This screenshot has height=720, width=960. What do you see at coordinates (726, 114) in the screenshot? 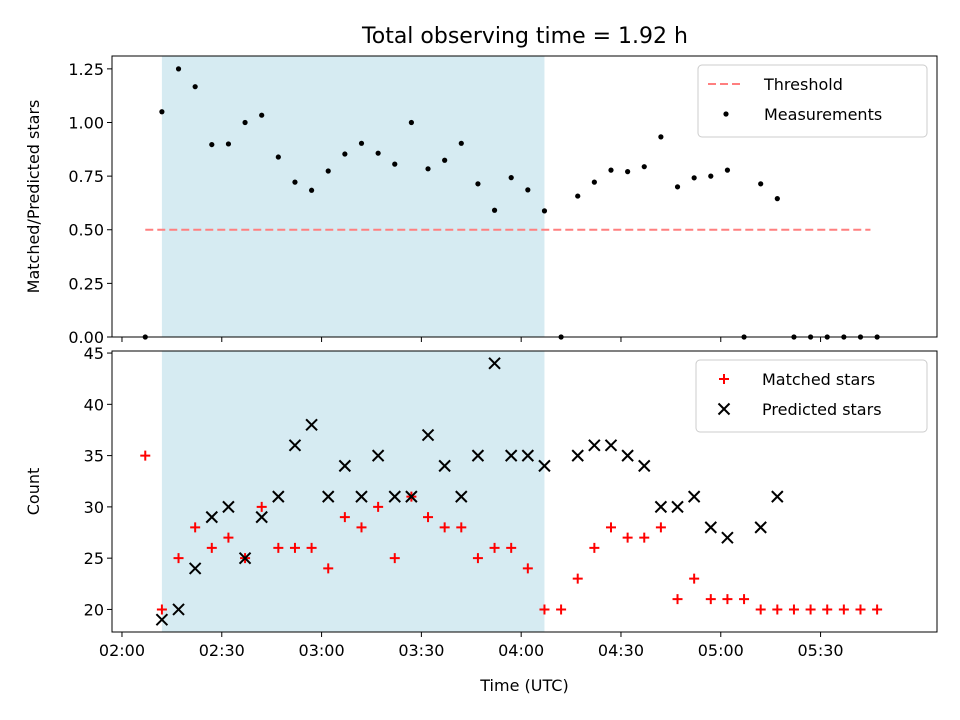
I see `legend-handle-dot` at bounding box center [726, 114].